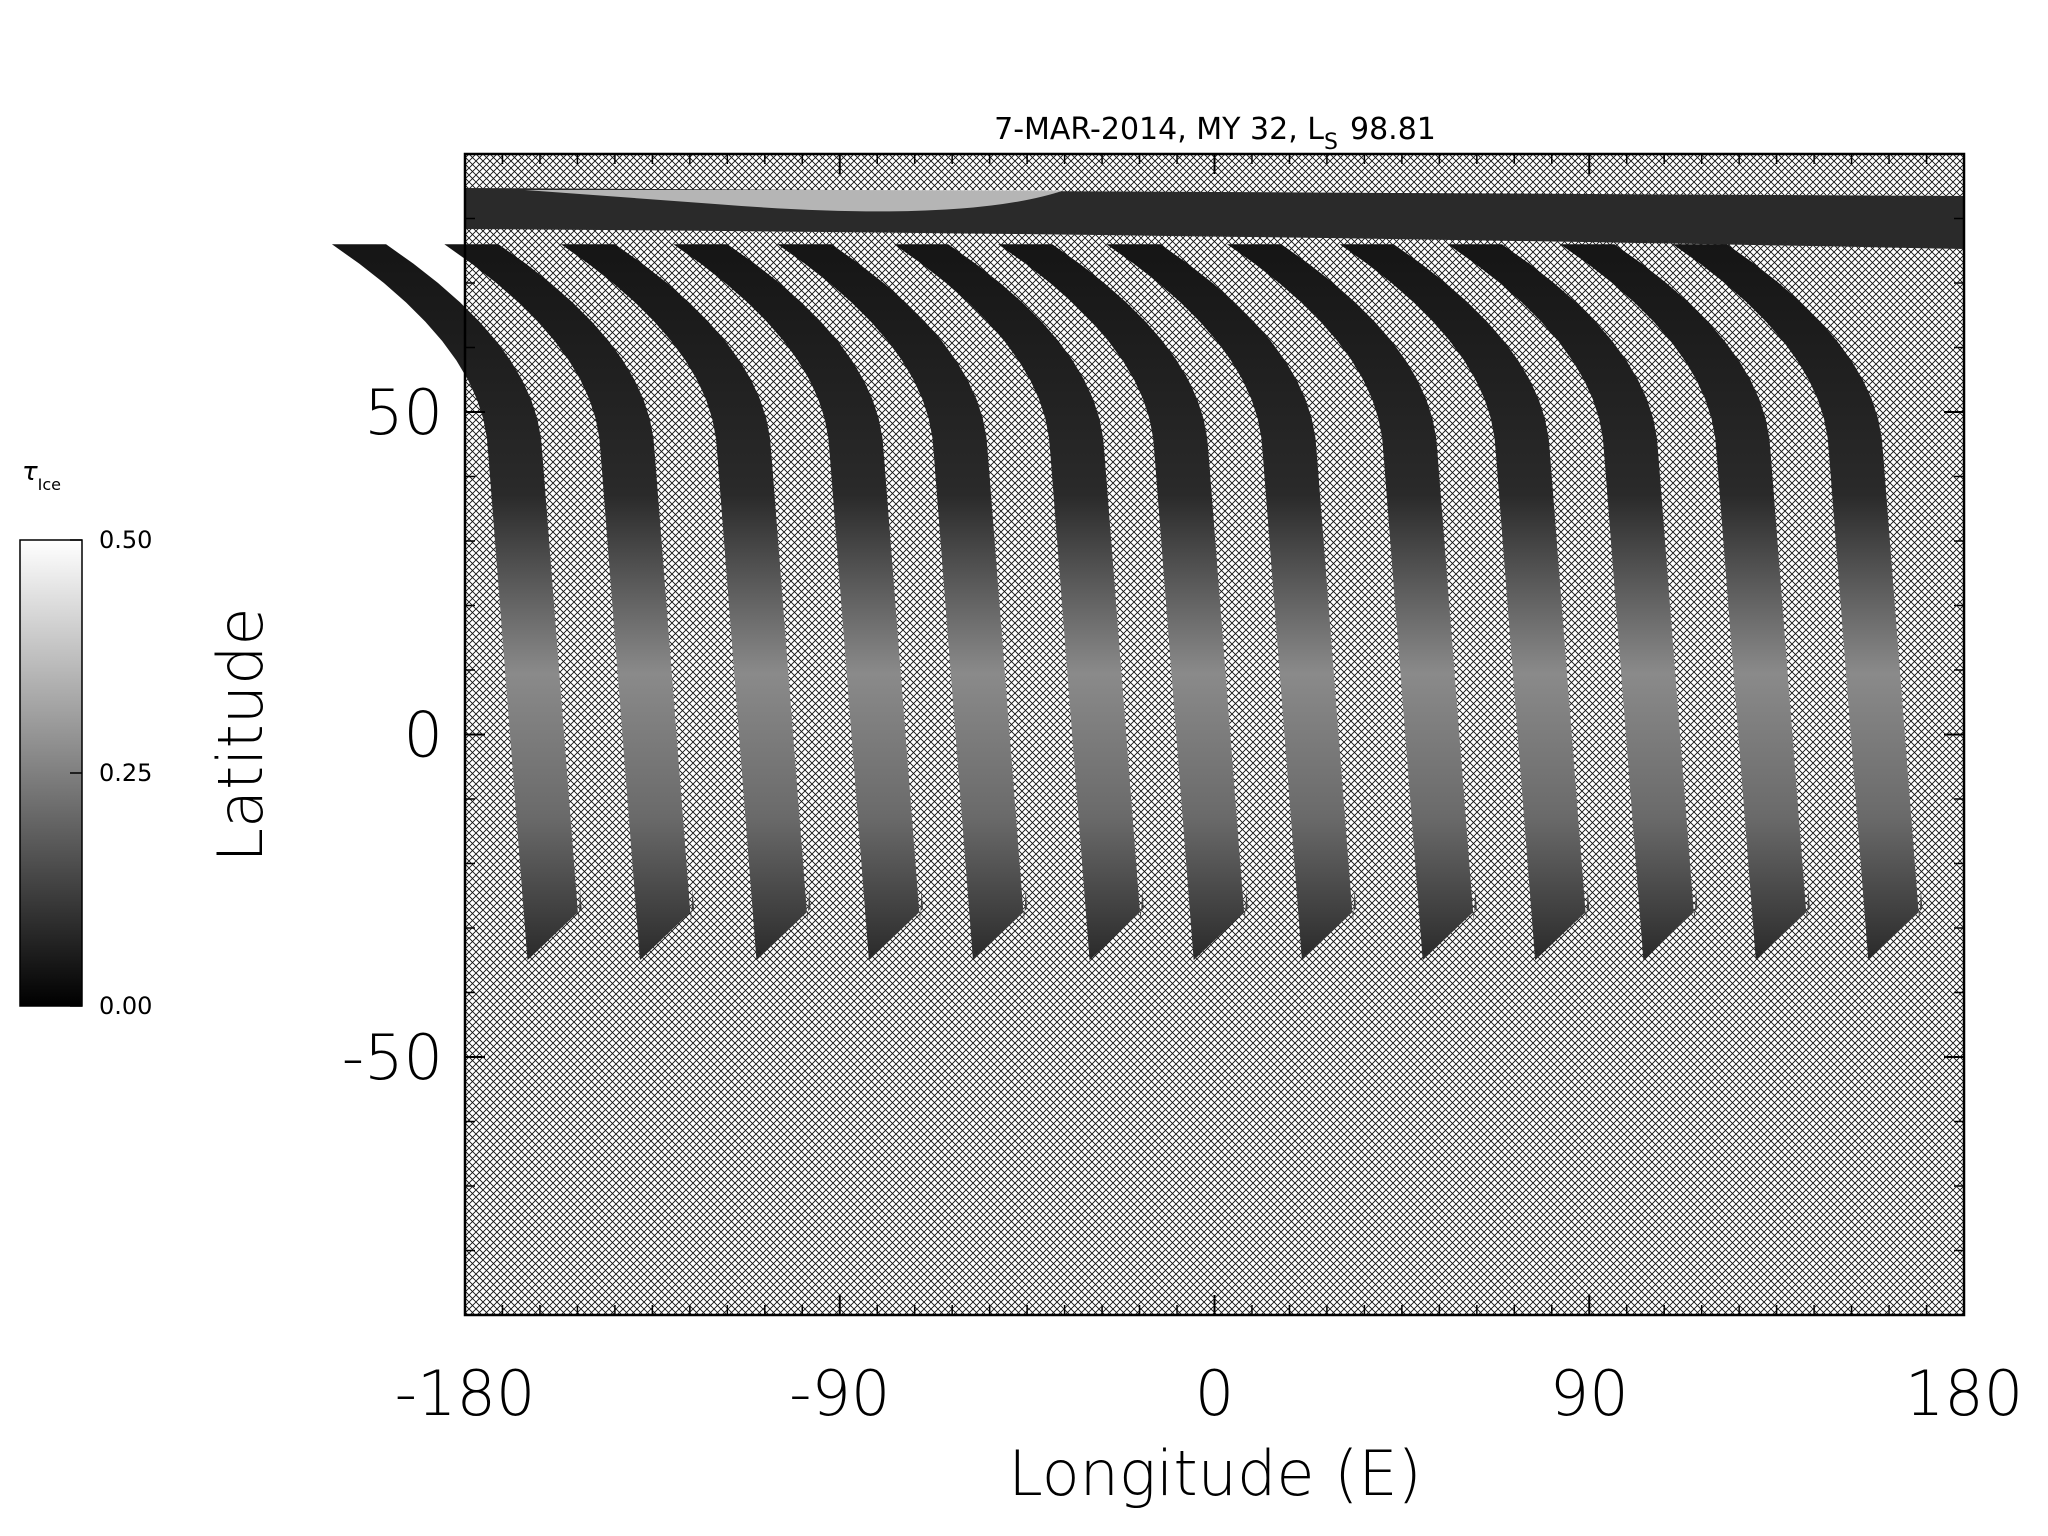  What do you see at coordinates (1159, 129) in the screenshot?
I see `title-text: 7-MAR-2014, MY 32, L` at bounding box center [1159, 129].